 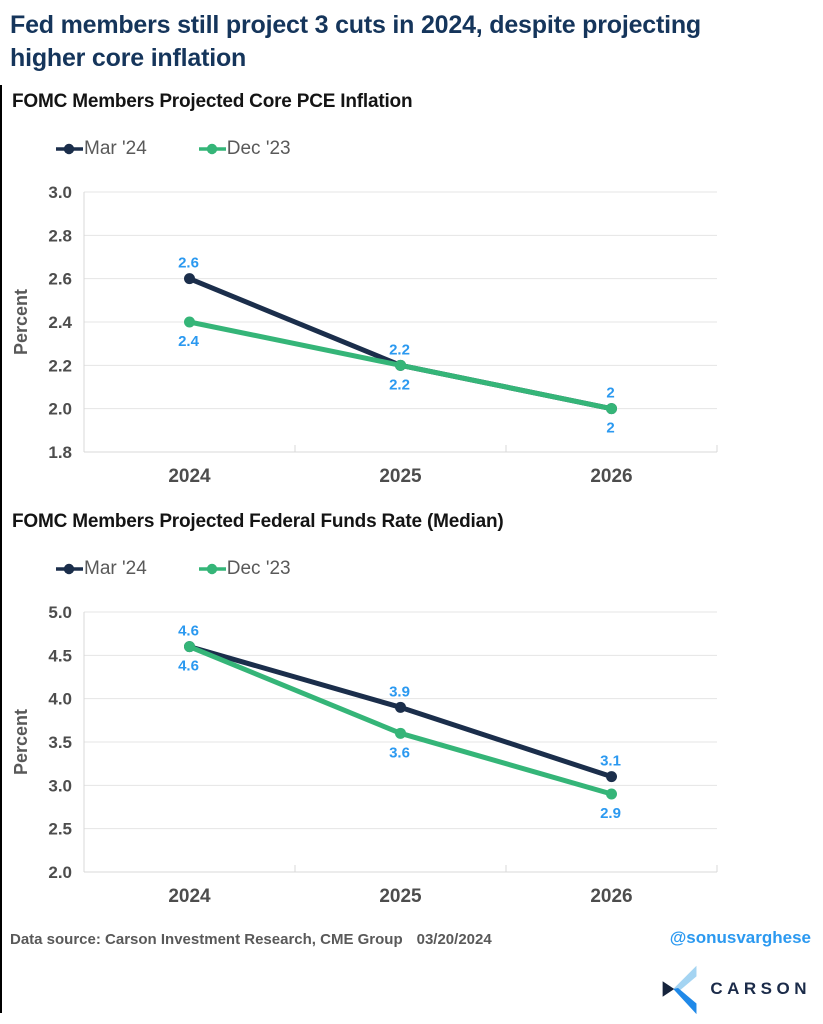 I want to click on twitter-handle: @sonusvarghese, so click(x=740, y=937).